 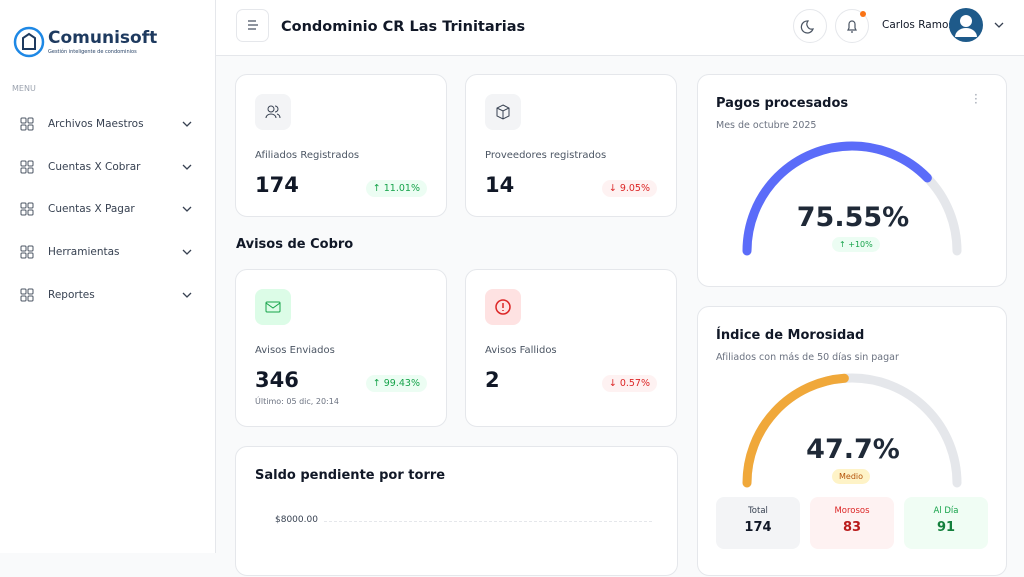 What do you see at coordinates (807, 357) in the screenshot?
I see `card-subtitle: Afiliados con más de 50 días sin pagar` at bounding box center [807, 357].